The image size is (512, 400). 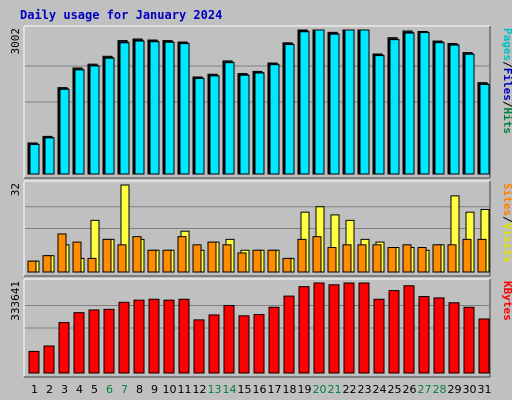 What do you see at coordinates (34, 389) in the screenshot?
I see `x-tick-label: 1` at bounding box center [34, 389].